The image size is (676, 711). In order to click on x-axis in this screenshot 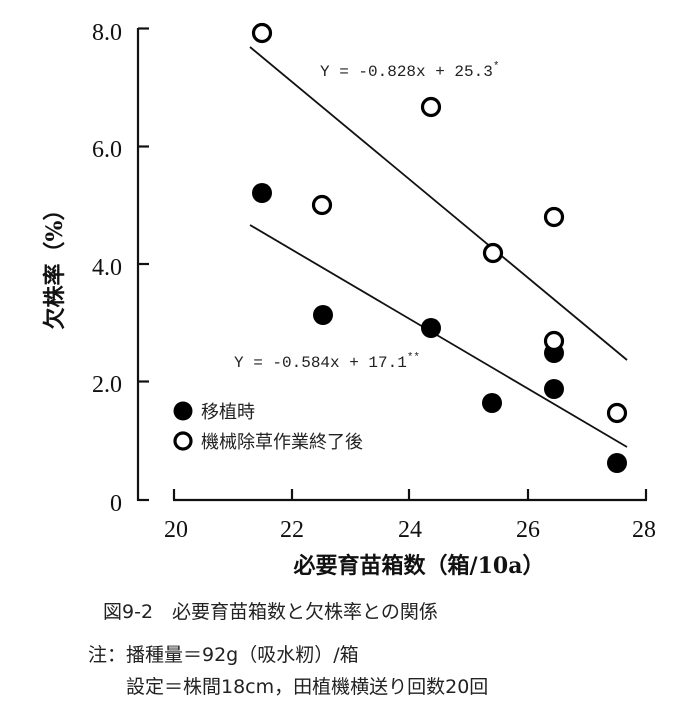, I will do `click(410, 495)`.